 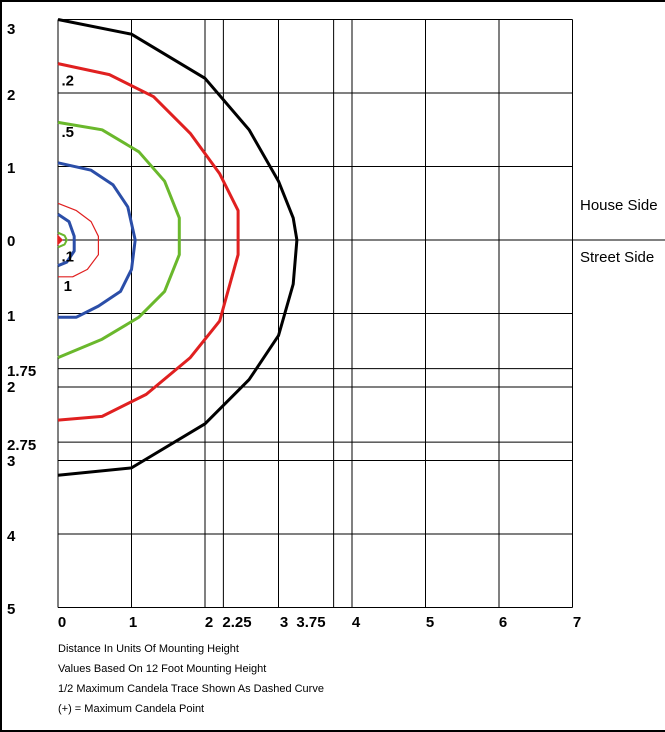 What do you see at coordinates (503, 622) in the screenshot?
I see `x-tick-label: 6` at bounding box center [503, 622].